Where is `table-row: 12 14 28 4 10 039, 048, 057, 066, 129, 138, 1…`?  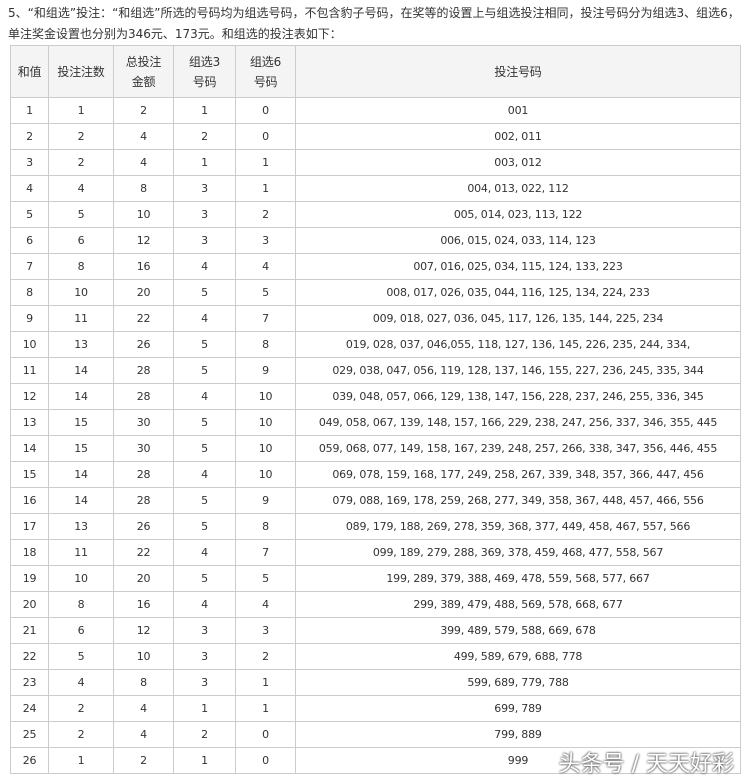 table-row: 12 14 28 4 10 039, 048, 057, 066, 129, 138, 1… is located at coordinates (375, 396).